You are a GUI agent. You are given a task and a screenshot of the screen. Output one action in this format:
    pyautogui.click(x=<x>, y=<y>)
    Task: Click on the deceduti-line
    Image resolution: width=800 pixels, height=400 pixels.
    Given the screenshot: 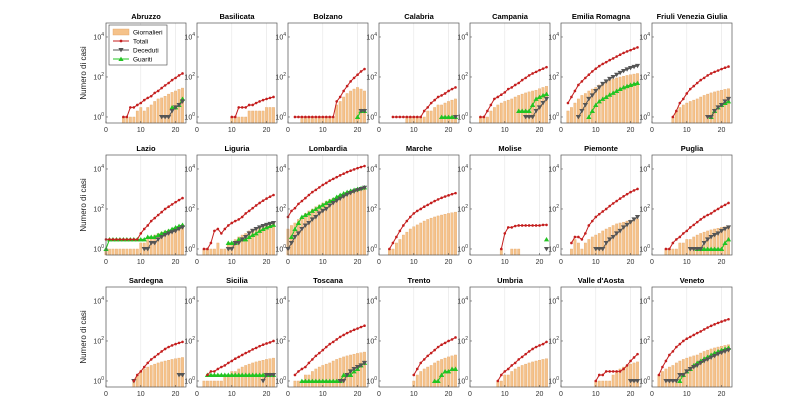 What is the action you would take?
    pyautogui.click(x=268, y=378)
    